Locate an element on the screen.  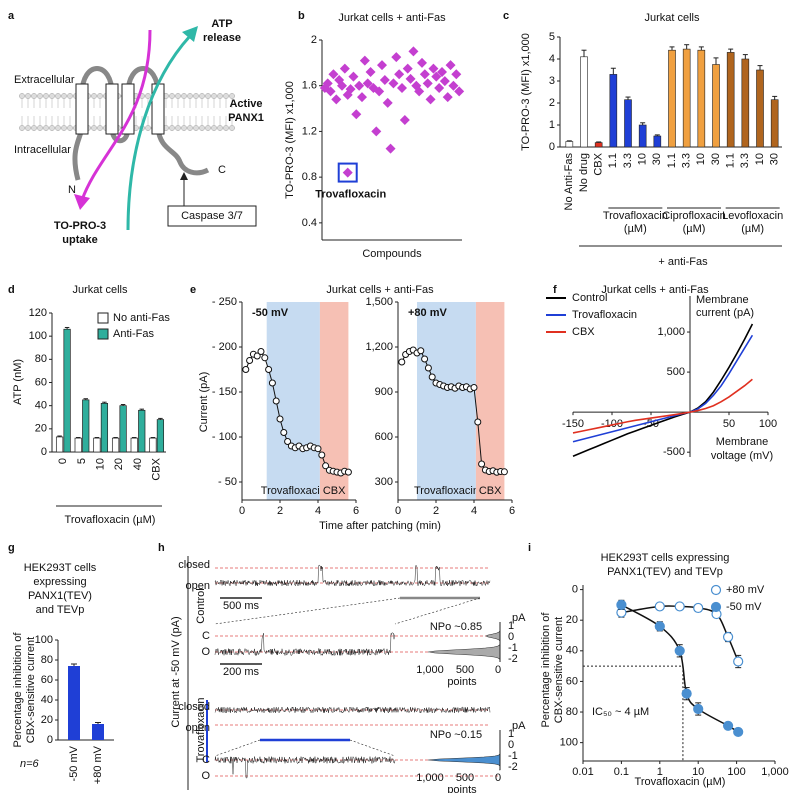
voltage-label: -50 mV is located at coordinates (270, 313).